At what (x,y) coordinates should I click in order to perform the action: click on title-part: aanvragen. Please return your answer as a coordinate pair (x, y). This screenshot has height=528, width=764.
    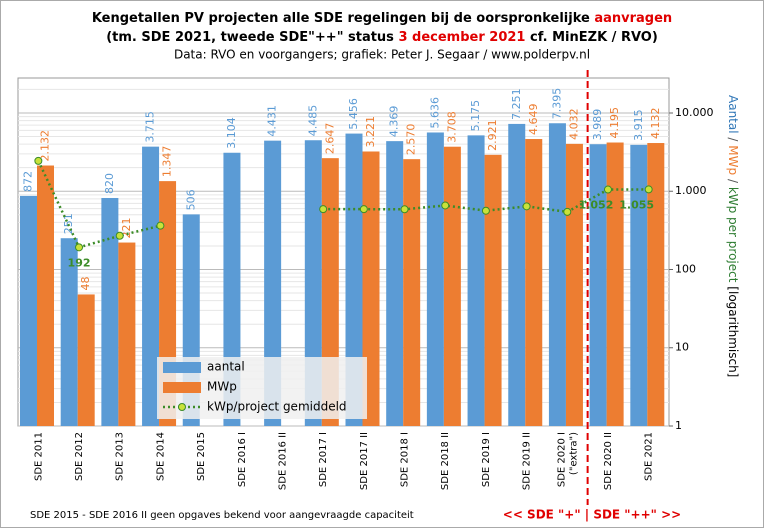
    Looking at the image, I should click on (633, 18).